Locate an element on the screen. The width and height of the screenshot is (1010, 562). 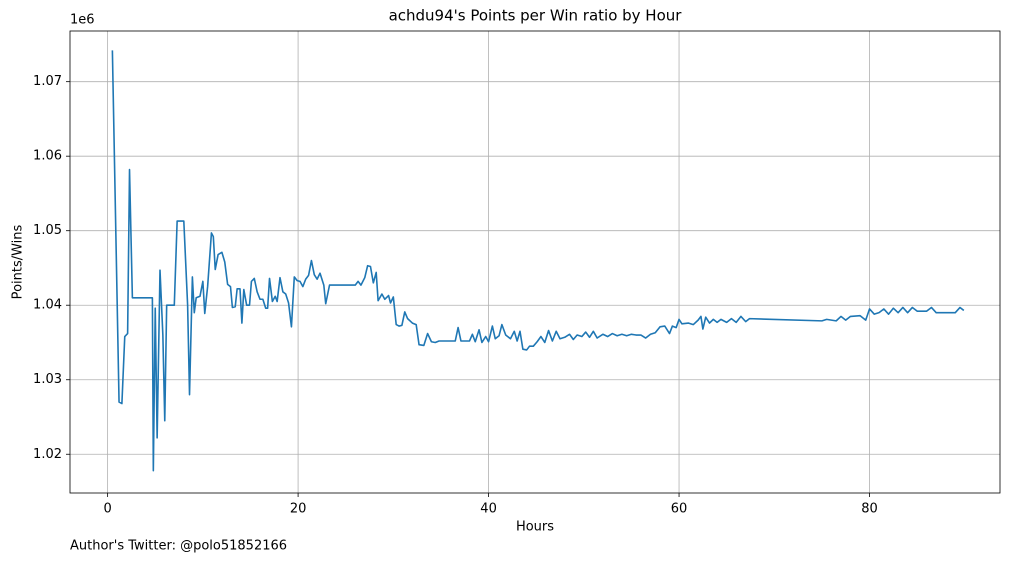
y-tick-label: 1.03 is located at coordinates (47, 379).